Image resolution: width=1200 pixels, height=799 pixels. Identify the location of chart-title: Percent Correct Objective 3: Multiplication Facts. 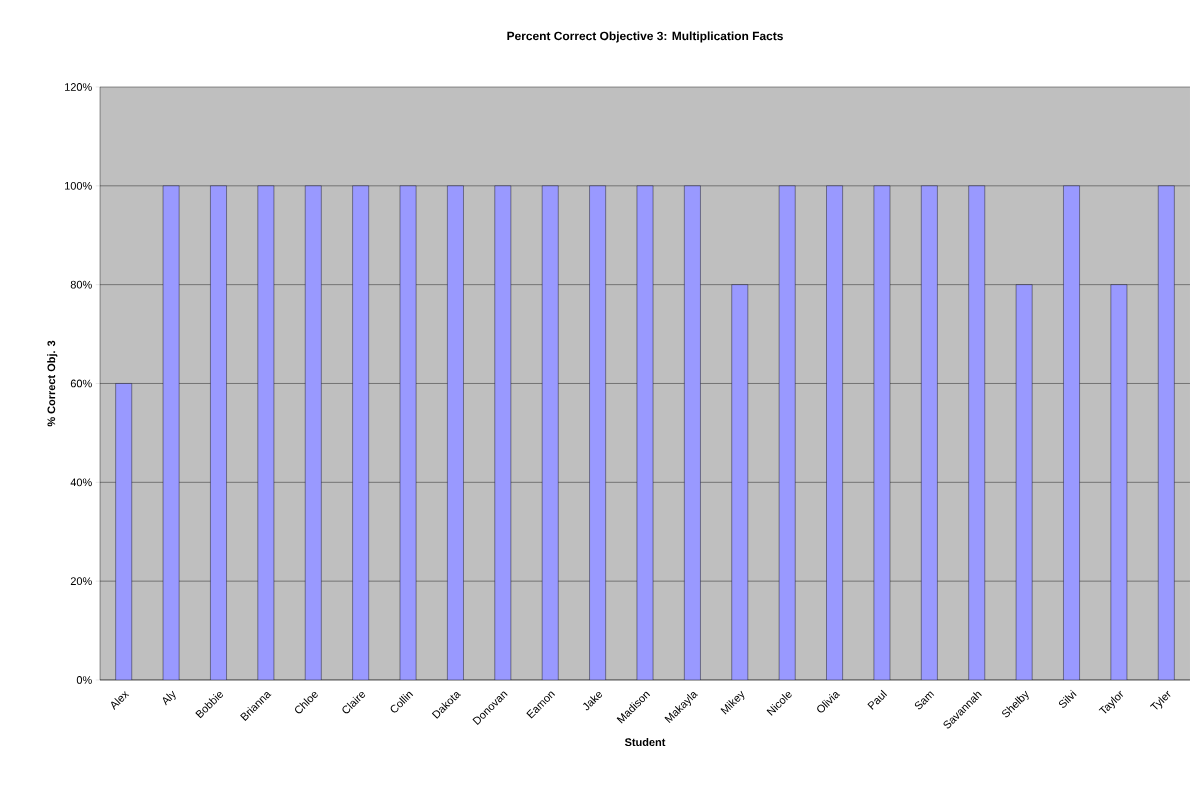
(645, 37).